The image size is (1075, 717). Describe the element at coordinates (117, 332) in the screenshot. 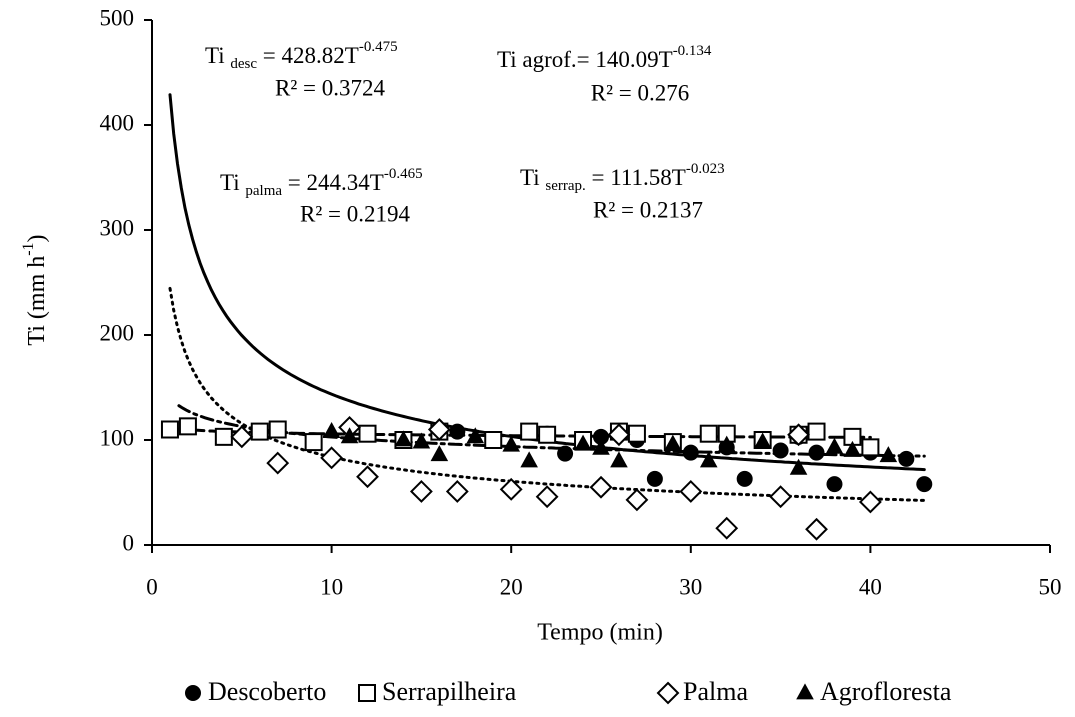

I see `y-tick-label: 200` at that location.